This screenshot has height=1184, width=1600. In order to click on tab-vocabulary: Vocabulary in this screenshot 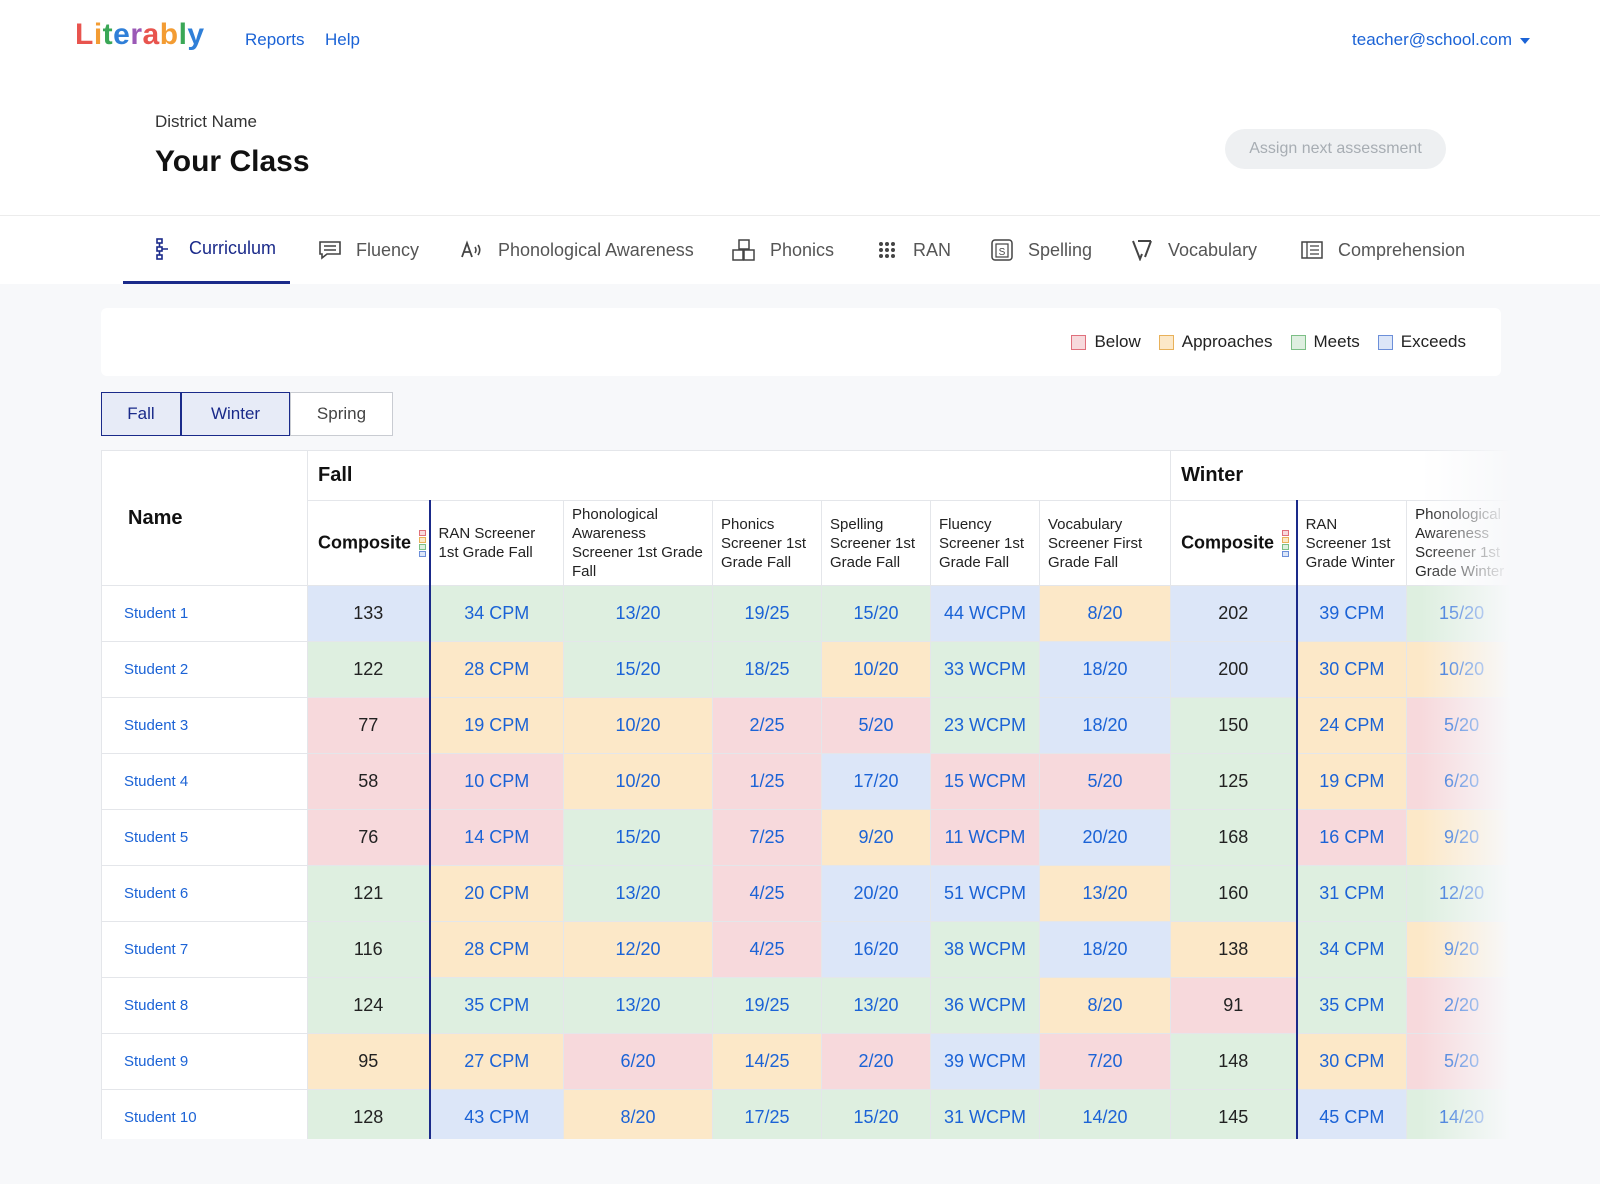, I will do `click(1193, 250)`.